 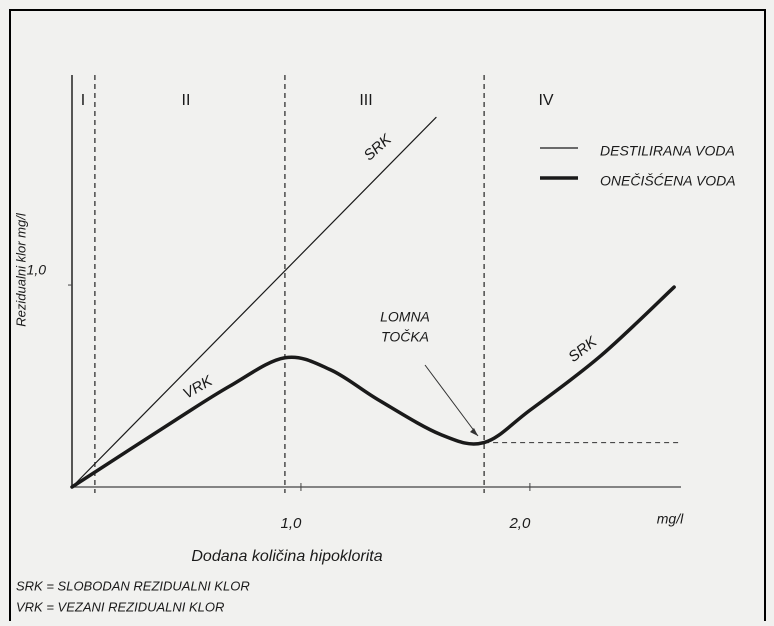 What do you see at coordinates (519, 523) in the screenshot?
I see `x-tick-label: 2,0` at bounding box center [519, 523].